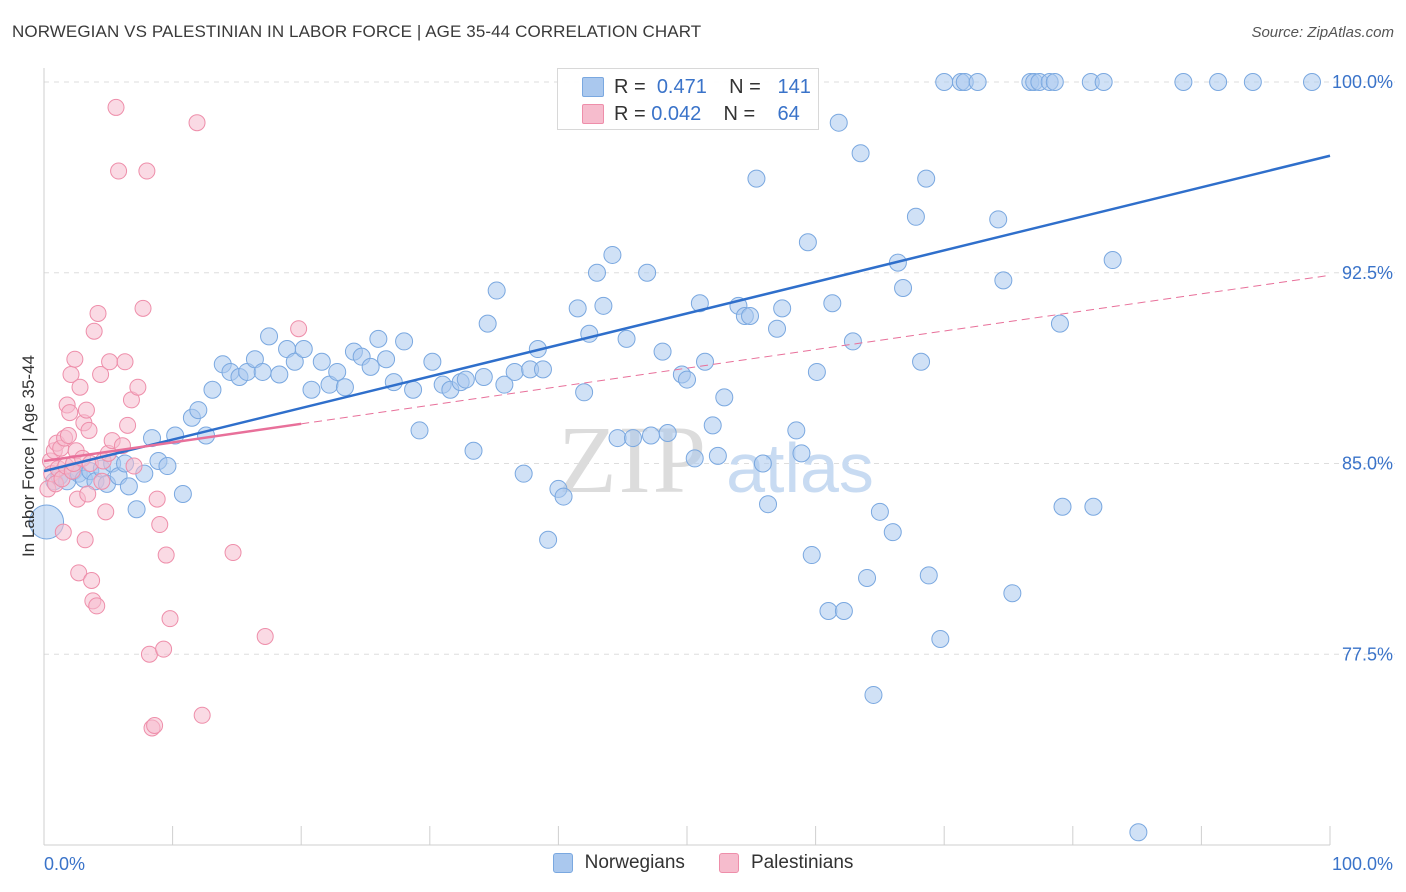  What do you see at coordinates (816, 349) in the screenshot?
I see `trend-line-palestinians-extension` at bounding box center [816, 349].